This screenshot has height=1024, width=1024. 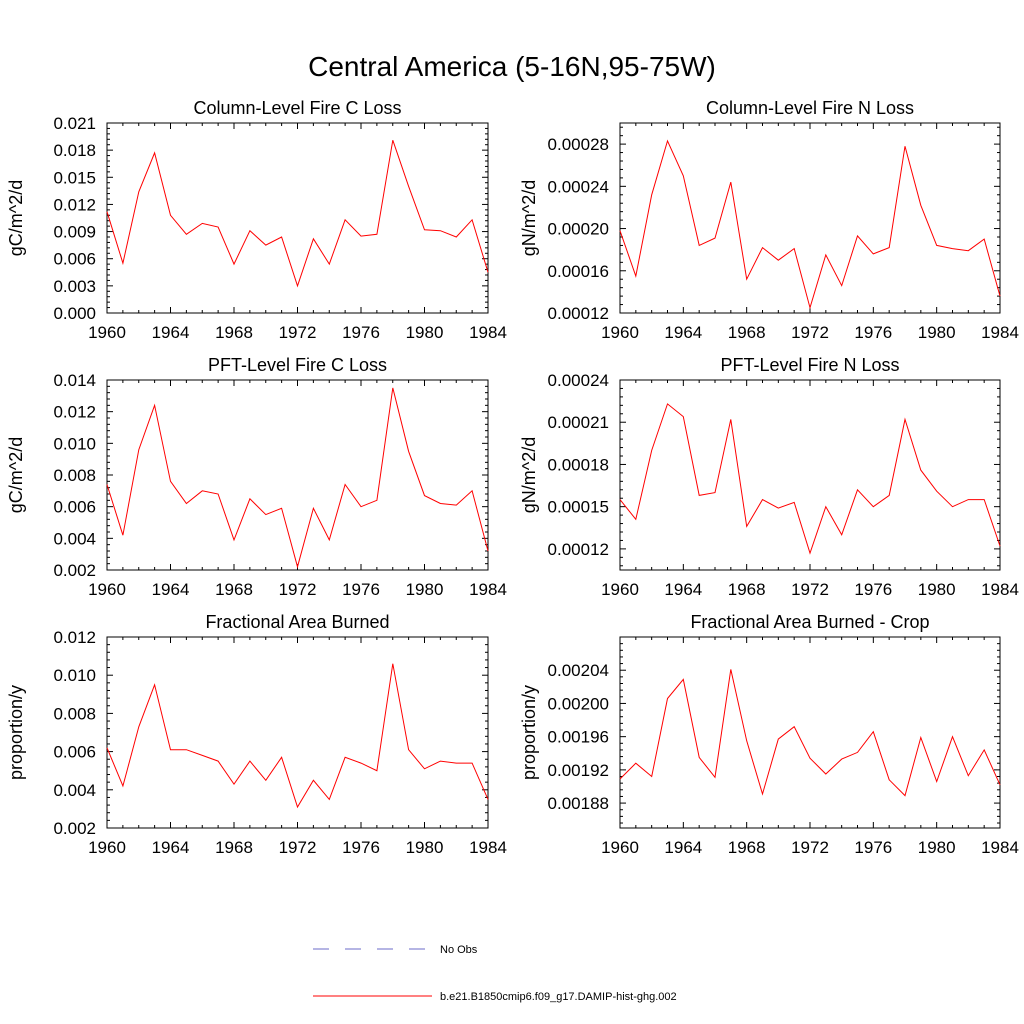 What do you see at coordinates (578, 144) in the screenshot?
I see `y-tick-label: 0.00028` at bounding box center [578, 144].